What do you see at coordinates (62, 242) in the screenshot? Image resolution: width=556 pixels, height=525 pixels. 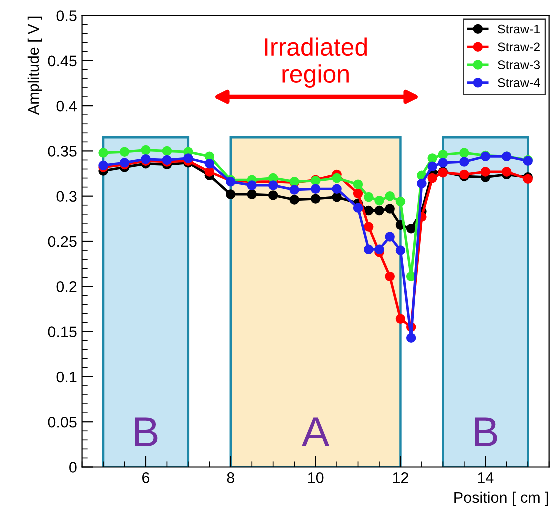 I see `y-tick-label: 0.25` at bounding box center [62, 242].